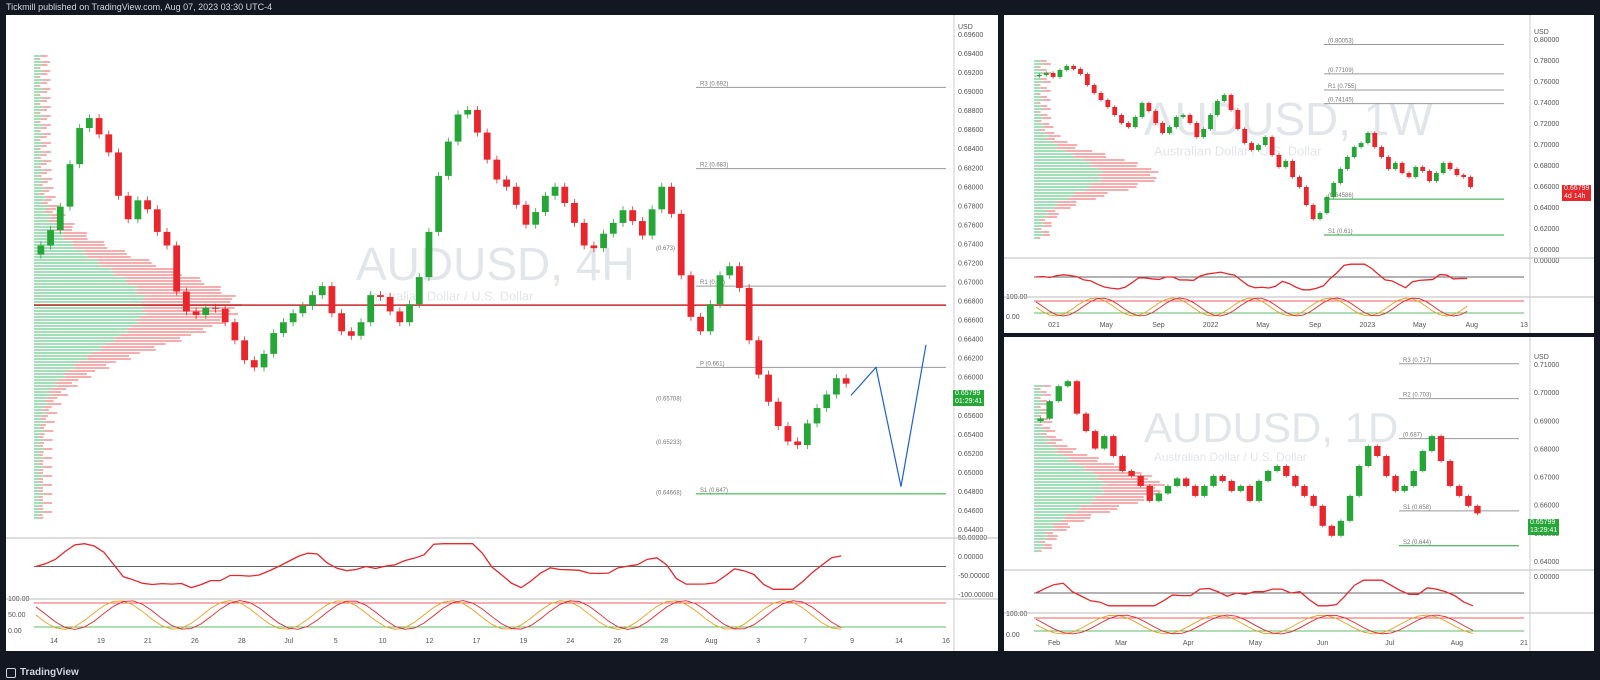 This screenshot has height=680, width=1600. What do you see at coordinates (712, 364) in the screenshot?
I see `pivot-level-label: P (0.661)` at bounding box center [712, 364].